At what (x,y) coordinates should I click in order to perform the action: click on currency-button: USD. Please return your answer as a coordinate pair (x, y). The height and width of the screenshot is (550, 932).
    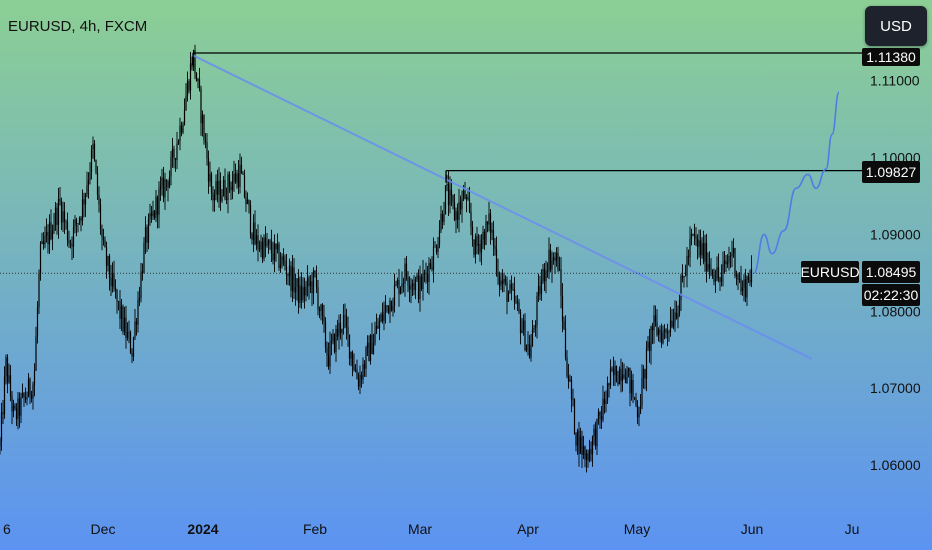
    Looking at the image, I should click on (896, 26).